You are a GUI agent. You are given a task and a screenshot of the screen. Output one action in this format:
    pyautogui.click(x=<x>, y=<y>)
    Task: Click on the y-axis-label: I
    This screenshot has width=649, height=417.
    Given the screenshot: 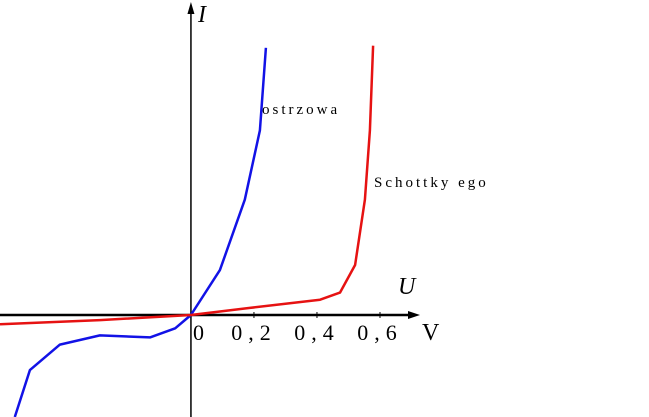 What is the action you would take?
    pyautogui.click(x=202, y=15)
    